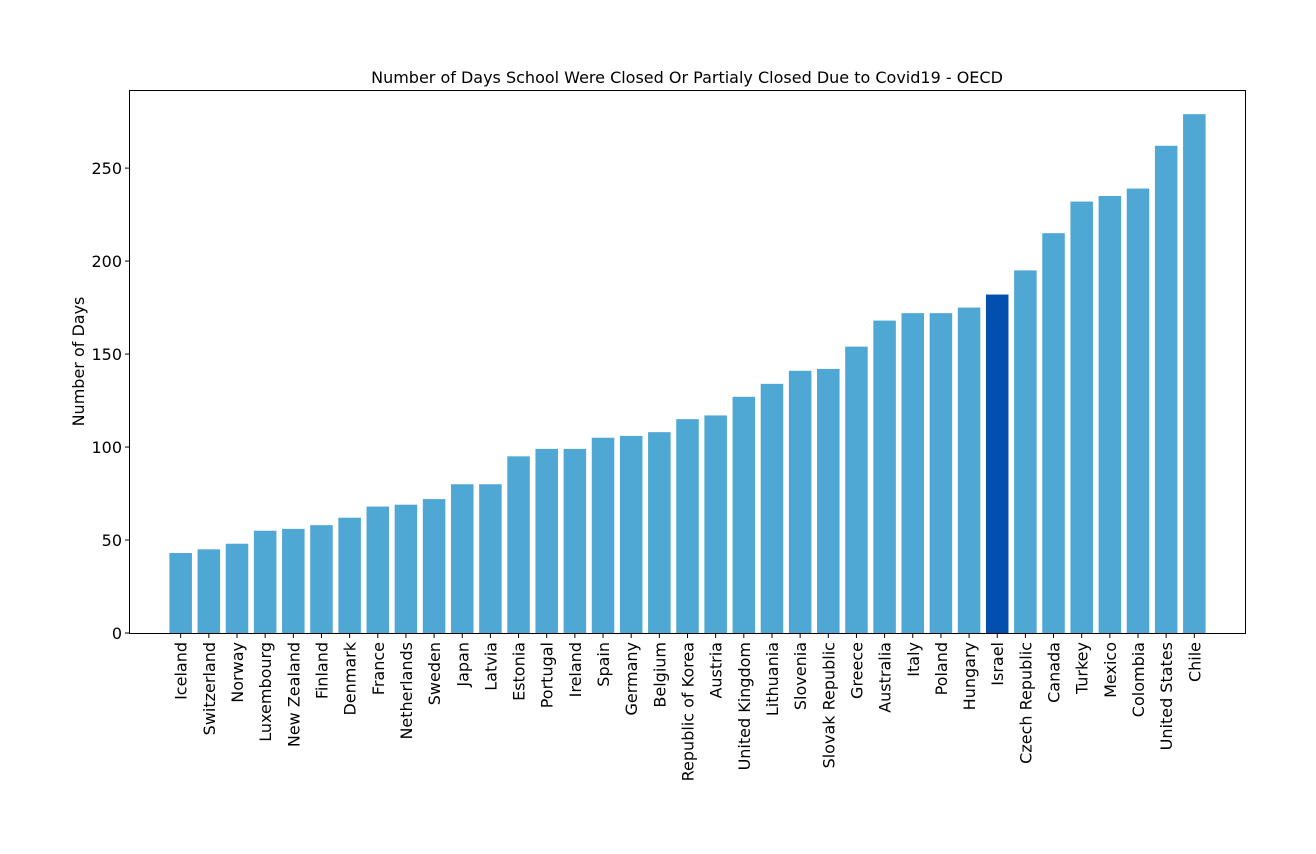 The width and height of the screenshot is (1316, 854). I want to click on bar-republic-of-korea, so click(687, 526).